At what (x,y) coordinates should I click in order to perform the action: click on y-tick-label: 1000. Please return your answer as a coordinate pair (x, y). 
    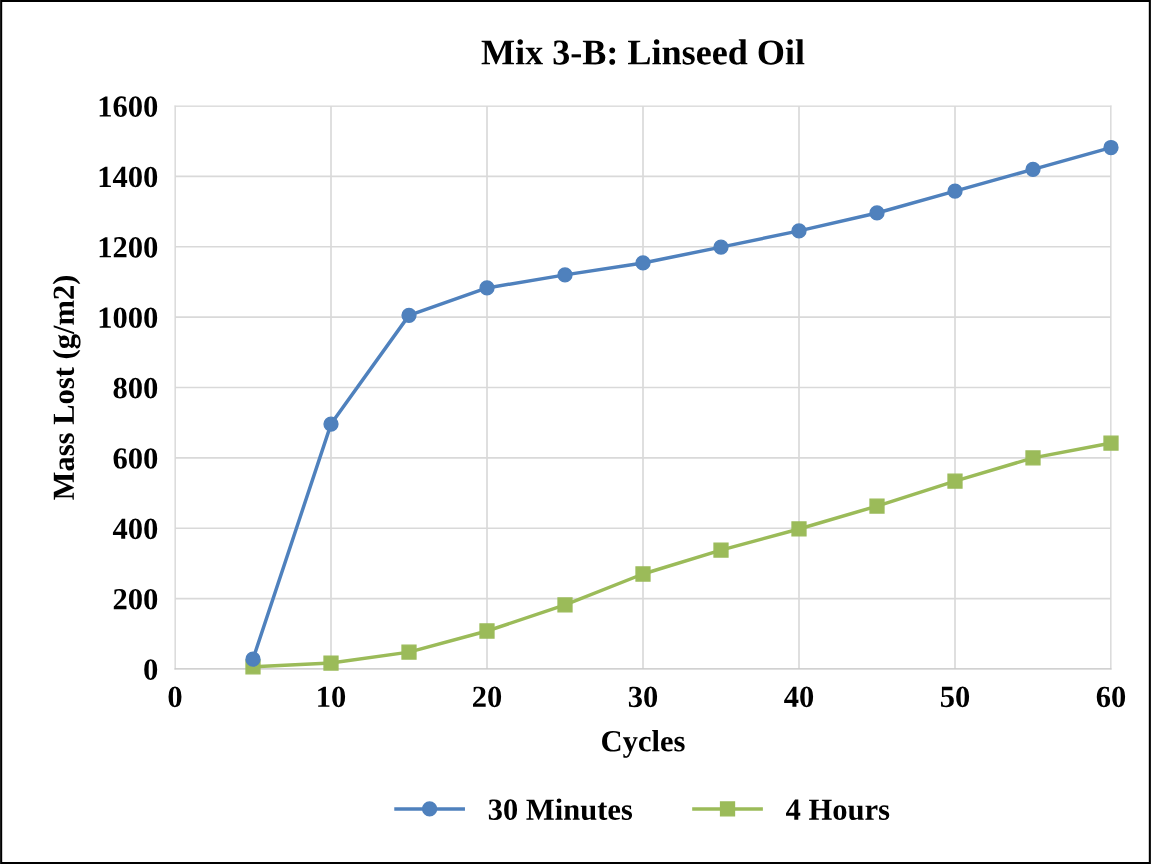
    Looking at the image, I should click on (128, 318).